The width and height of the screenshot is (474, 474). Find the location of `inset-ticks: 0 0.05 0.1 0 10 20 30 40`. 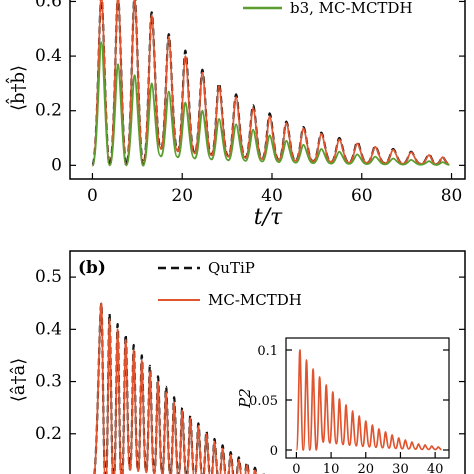

inset-ticks: 0 0.05 0.1 0 10 20 30 40 is located at coordinates (349, 409).